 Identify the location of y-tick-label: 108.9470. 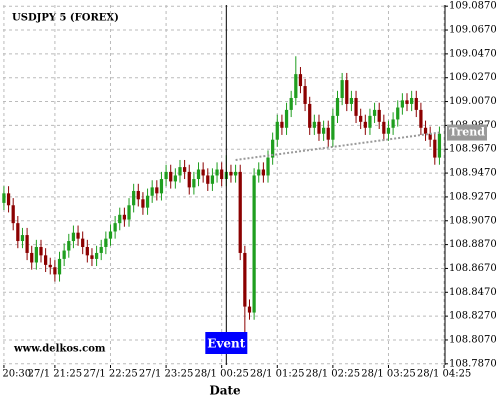
(473, 173).